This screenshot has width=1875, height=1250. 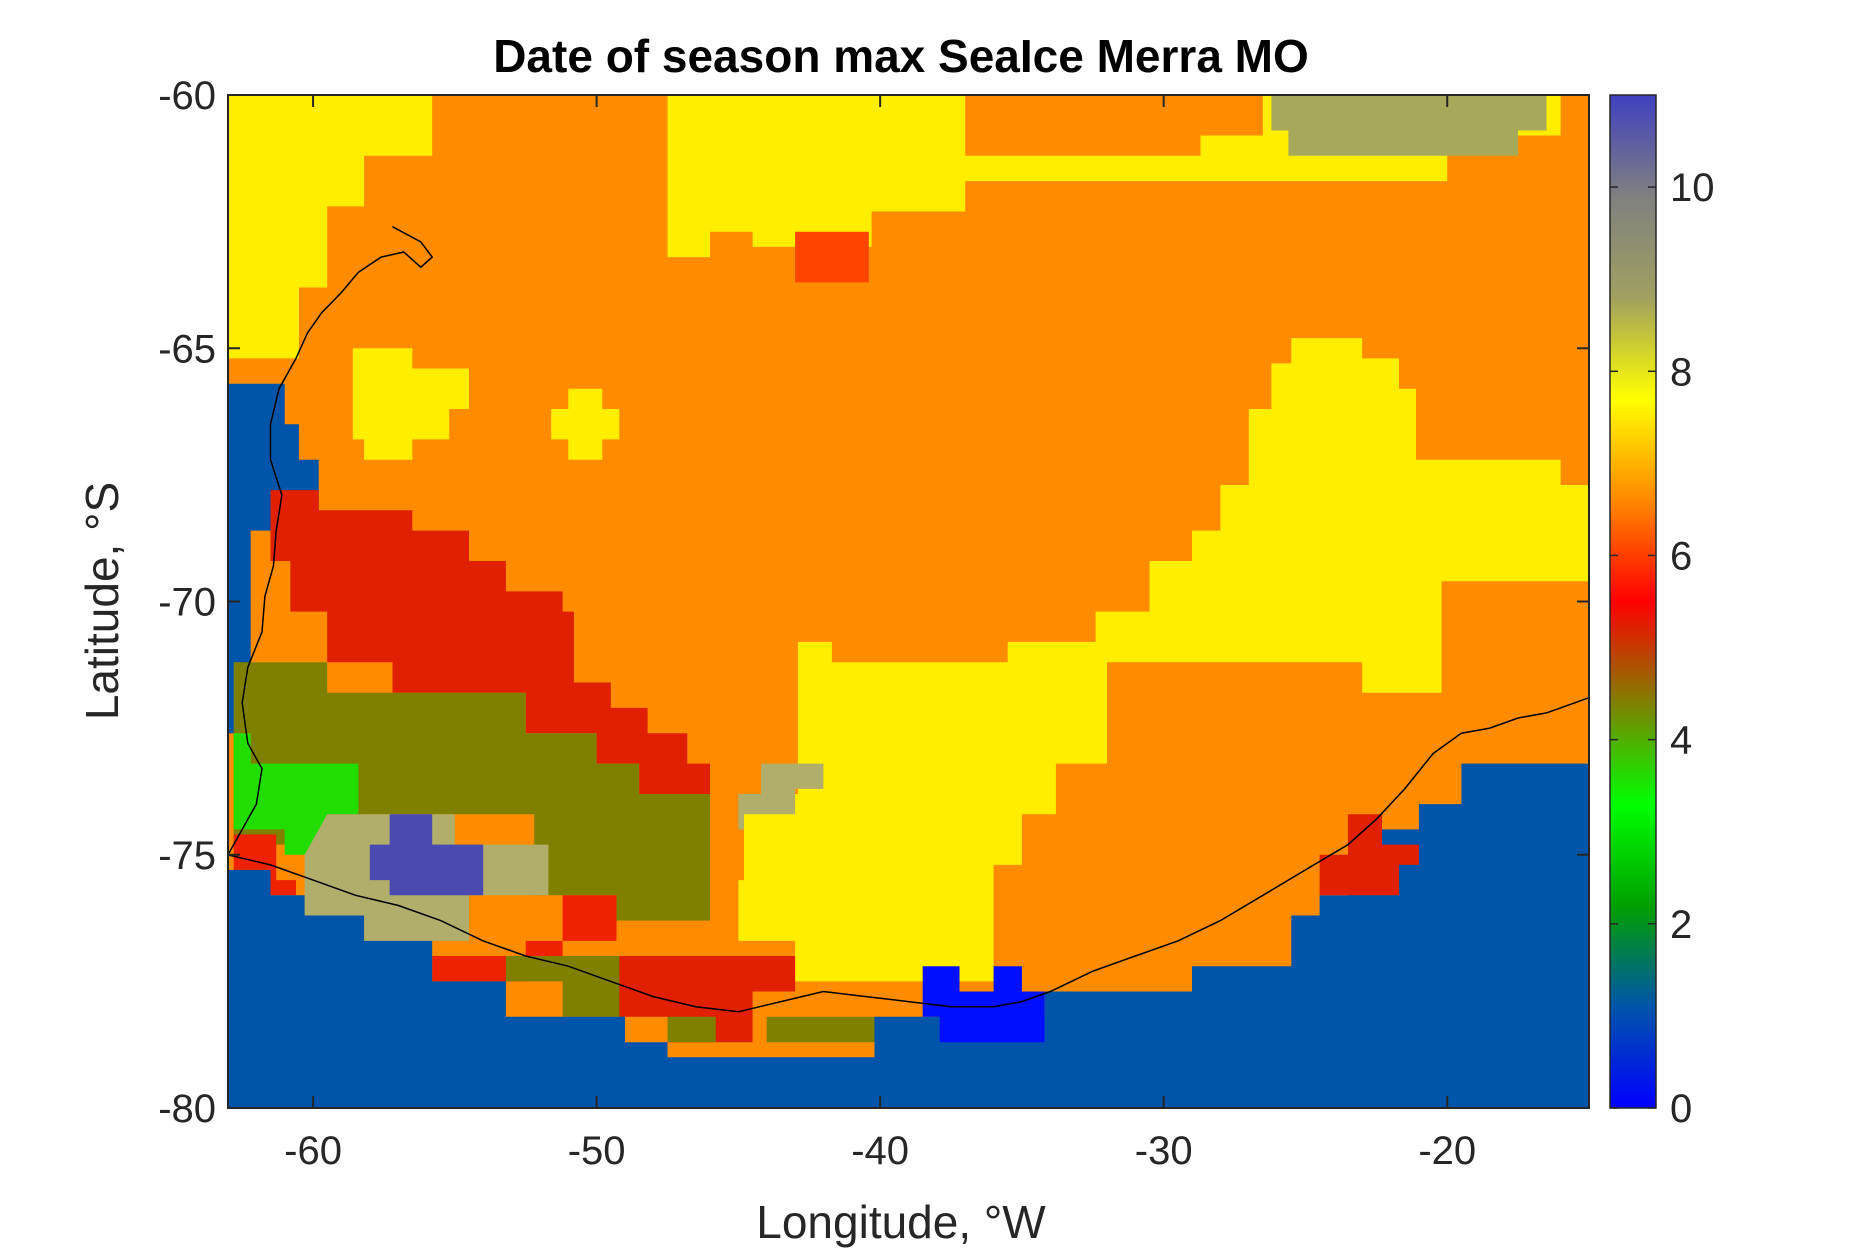 What do you see at coordinates (1369, 855) in the screenshot?
I see `region-red-east-coast` at bounding box center [1369, 855].